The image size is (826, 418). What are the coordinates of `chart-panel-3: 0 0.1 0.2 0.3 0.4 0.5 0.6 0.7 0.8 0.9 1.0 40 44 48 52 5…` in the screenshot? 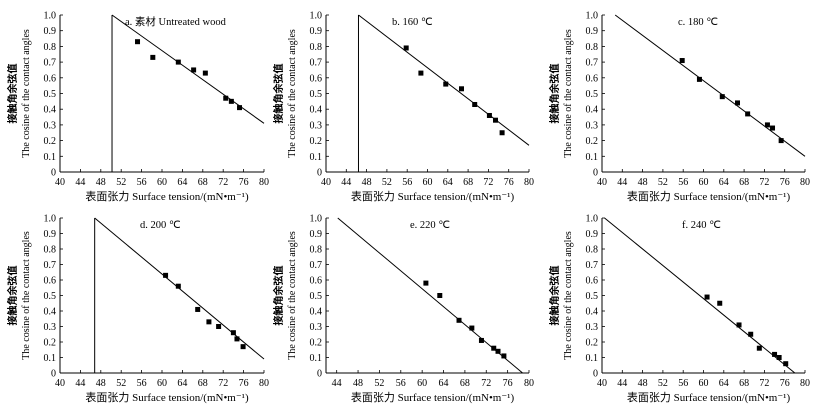 It's located at (679, 107).